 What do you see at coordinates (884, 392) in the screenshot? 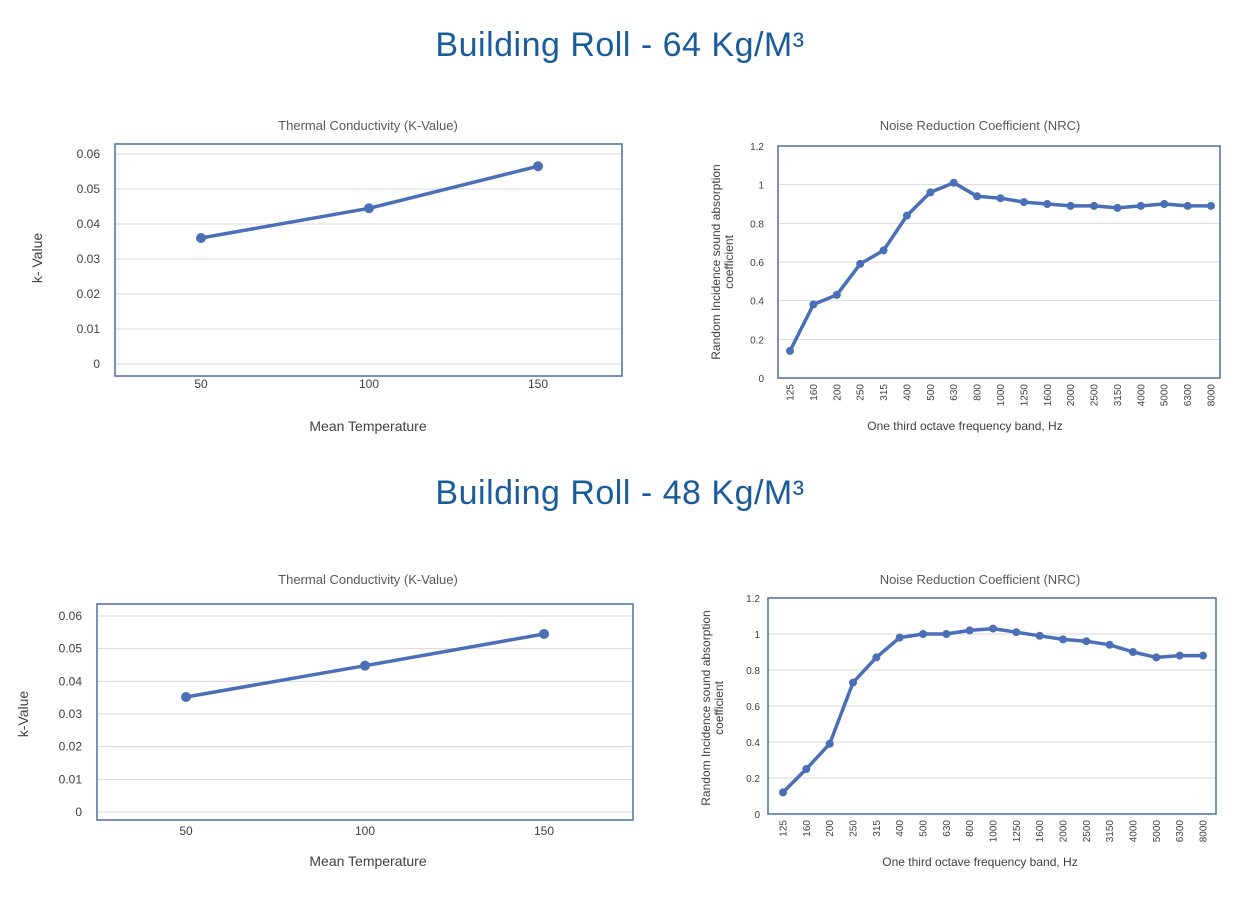
I see `x-tick-label: 315` at bounding box center [884, 392].